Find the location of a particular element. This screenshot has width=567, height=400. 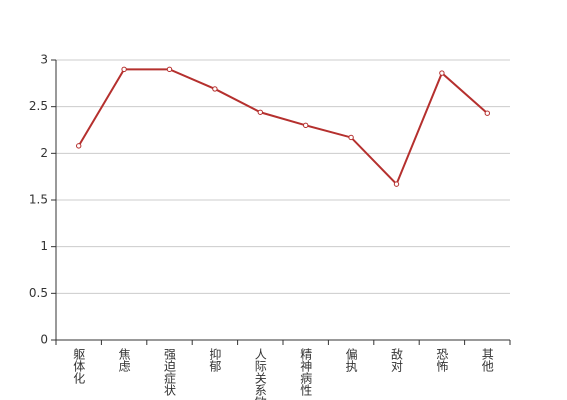

y-tick-label: 1.5 is located at coordinates (38, 200).